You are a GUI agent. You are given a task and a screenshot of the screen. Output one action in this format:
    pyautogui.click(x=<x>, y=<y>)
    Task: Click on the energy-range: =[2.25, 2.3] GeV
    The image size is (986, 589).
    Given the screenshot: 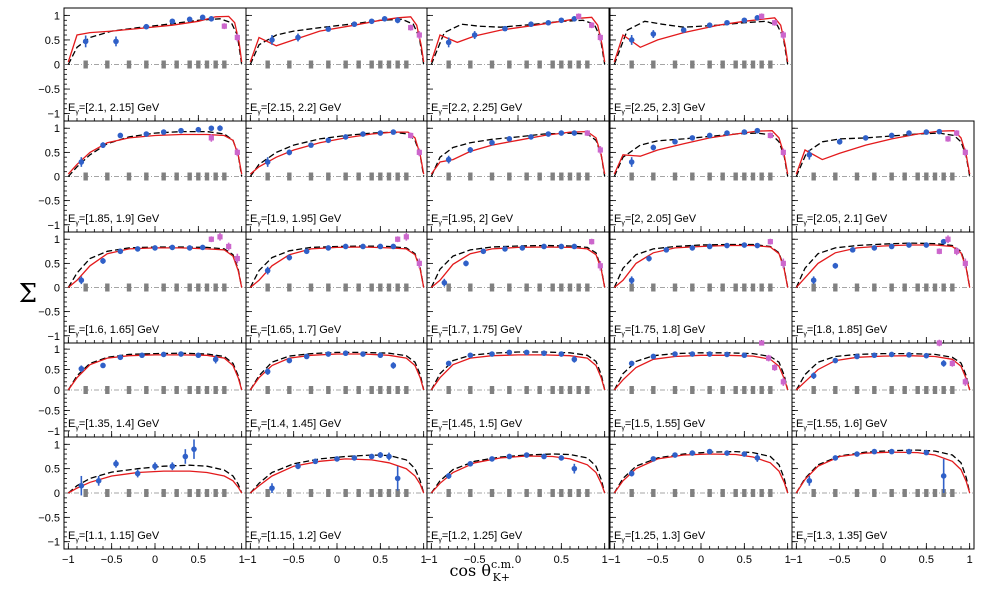 What is the action you would take?
    pyautogui.click(x=665, y=108)
    